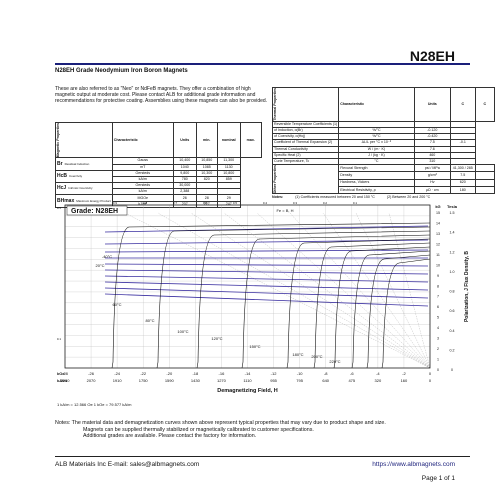 The height and width of the screenshot is (495, 495). What do you see at coordinates (170, 380) in the screenshot?
I see `kam-tick-label: 1590` at bounding box center [170, 380].